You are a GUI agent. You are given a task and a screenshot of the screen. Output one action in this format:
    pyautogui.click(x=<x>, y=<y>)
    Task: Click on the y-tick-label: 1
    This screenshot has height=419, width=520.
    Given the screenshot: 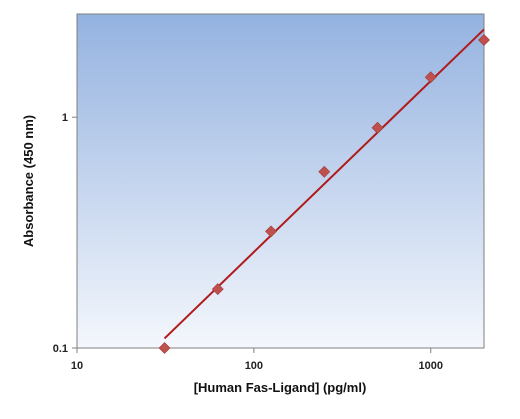 What is the action you would take?
    pyautogui.click(x=65, y=118)
    